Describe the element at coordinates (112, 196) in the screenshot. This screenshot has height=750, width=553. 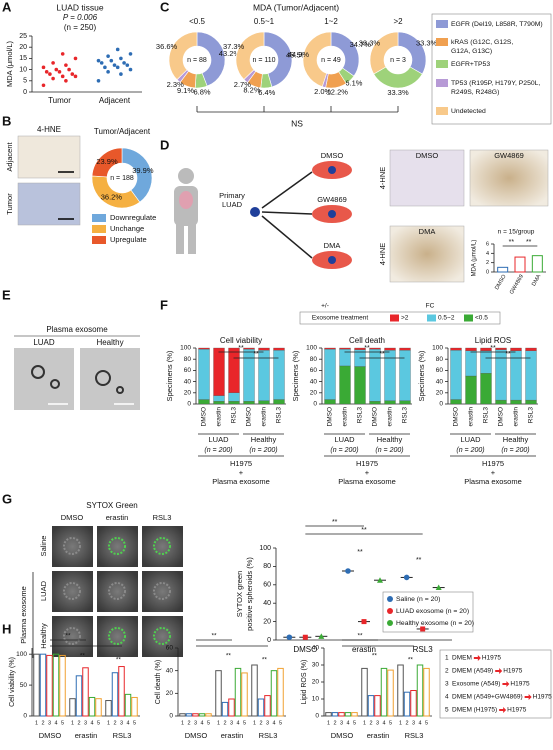
I see `slice-label: 36.2%` at that location.